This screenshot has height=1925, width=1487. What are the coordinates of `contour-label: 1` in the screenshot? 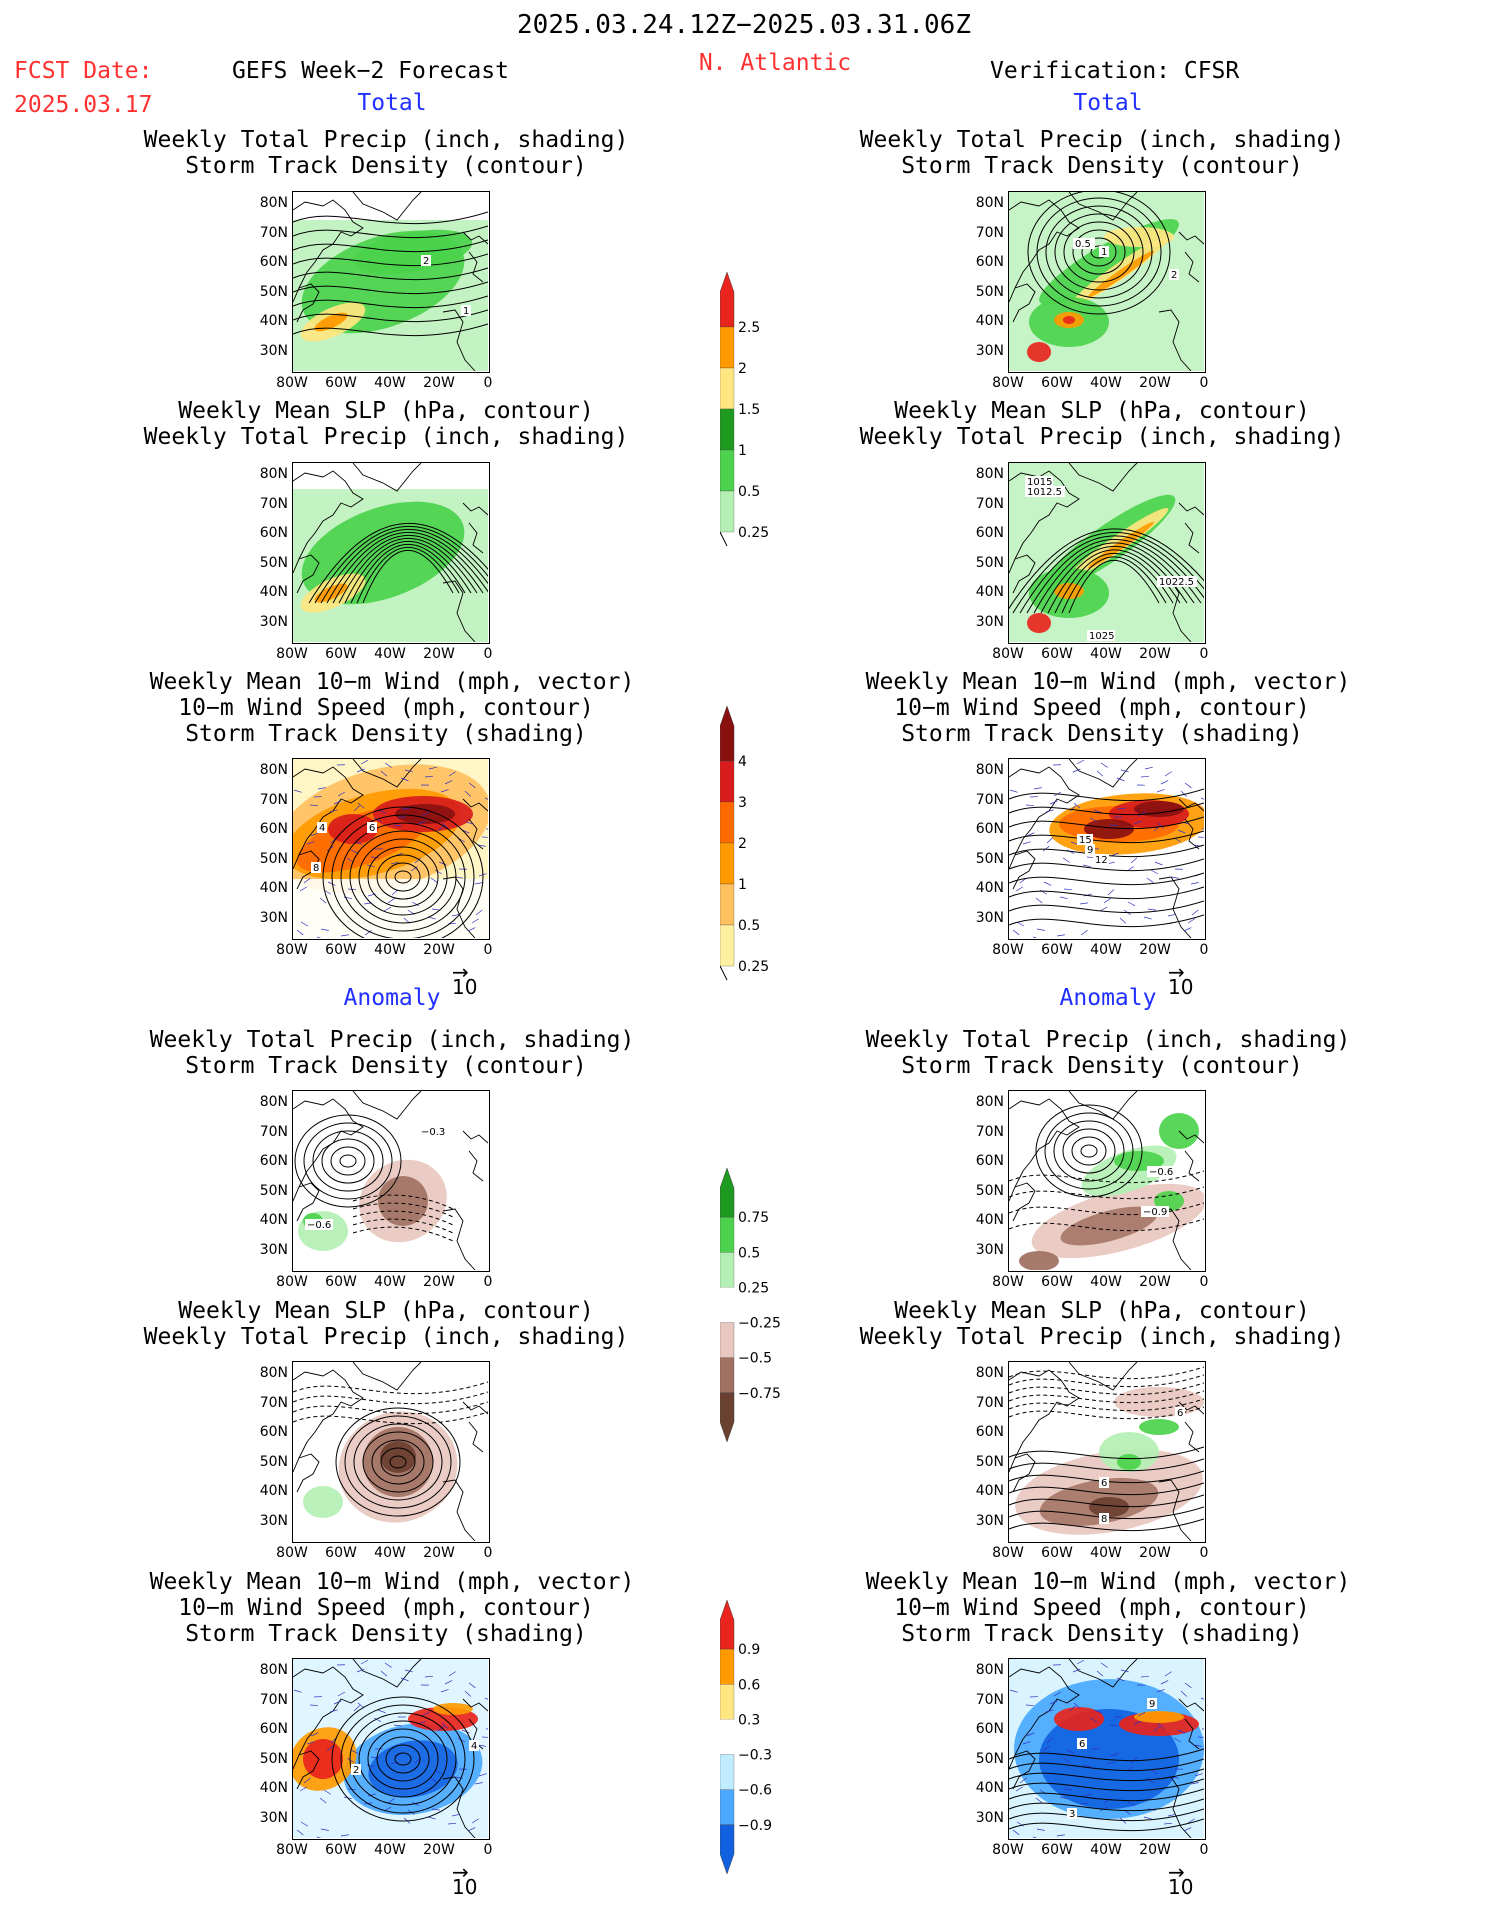 It's located at (1104, 252).